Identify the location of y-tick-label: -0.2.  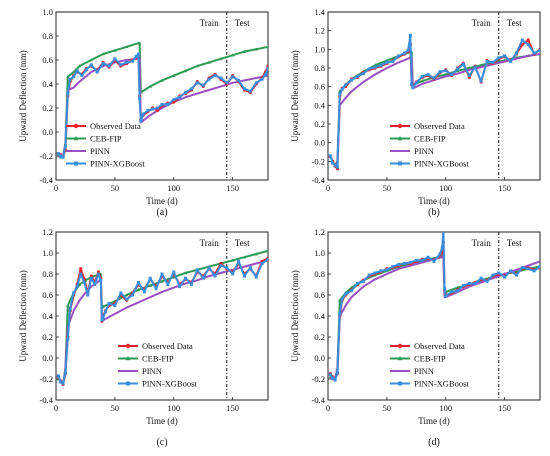
(318, 161).